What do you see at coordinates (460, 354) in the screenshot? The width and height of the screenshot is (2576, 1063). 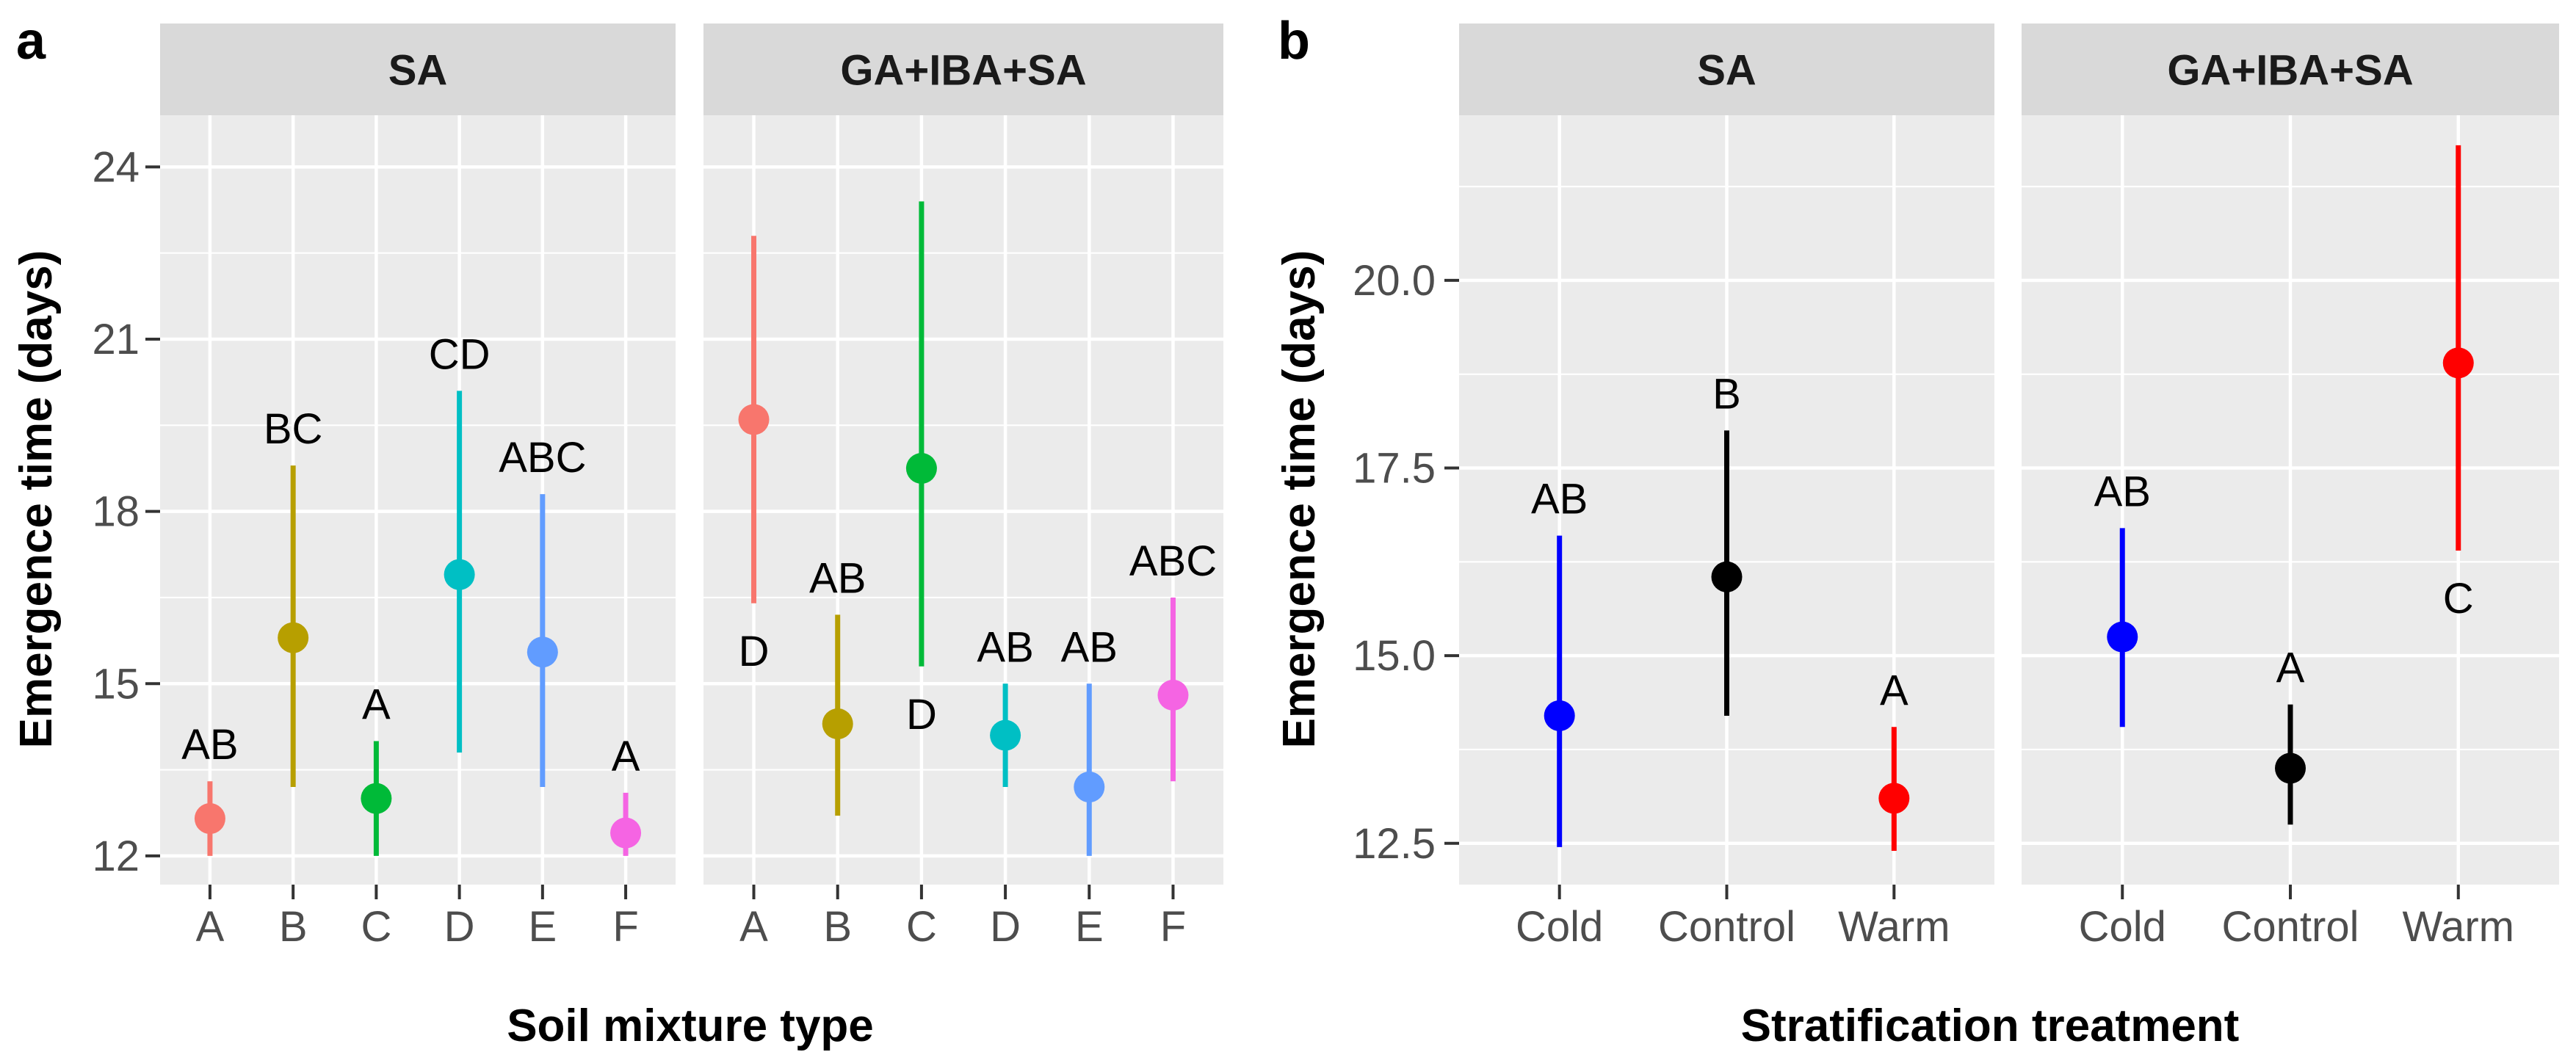 I see `significance-letter: CD` at bounding box center [460, 354].